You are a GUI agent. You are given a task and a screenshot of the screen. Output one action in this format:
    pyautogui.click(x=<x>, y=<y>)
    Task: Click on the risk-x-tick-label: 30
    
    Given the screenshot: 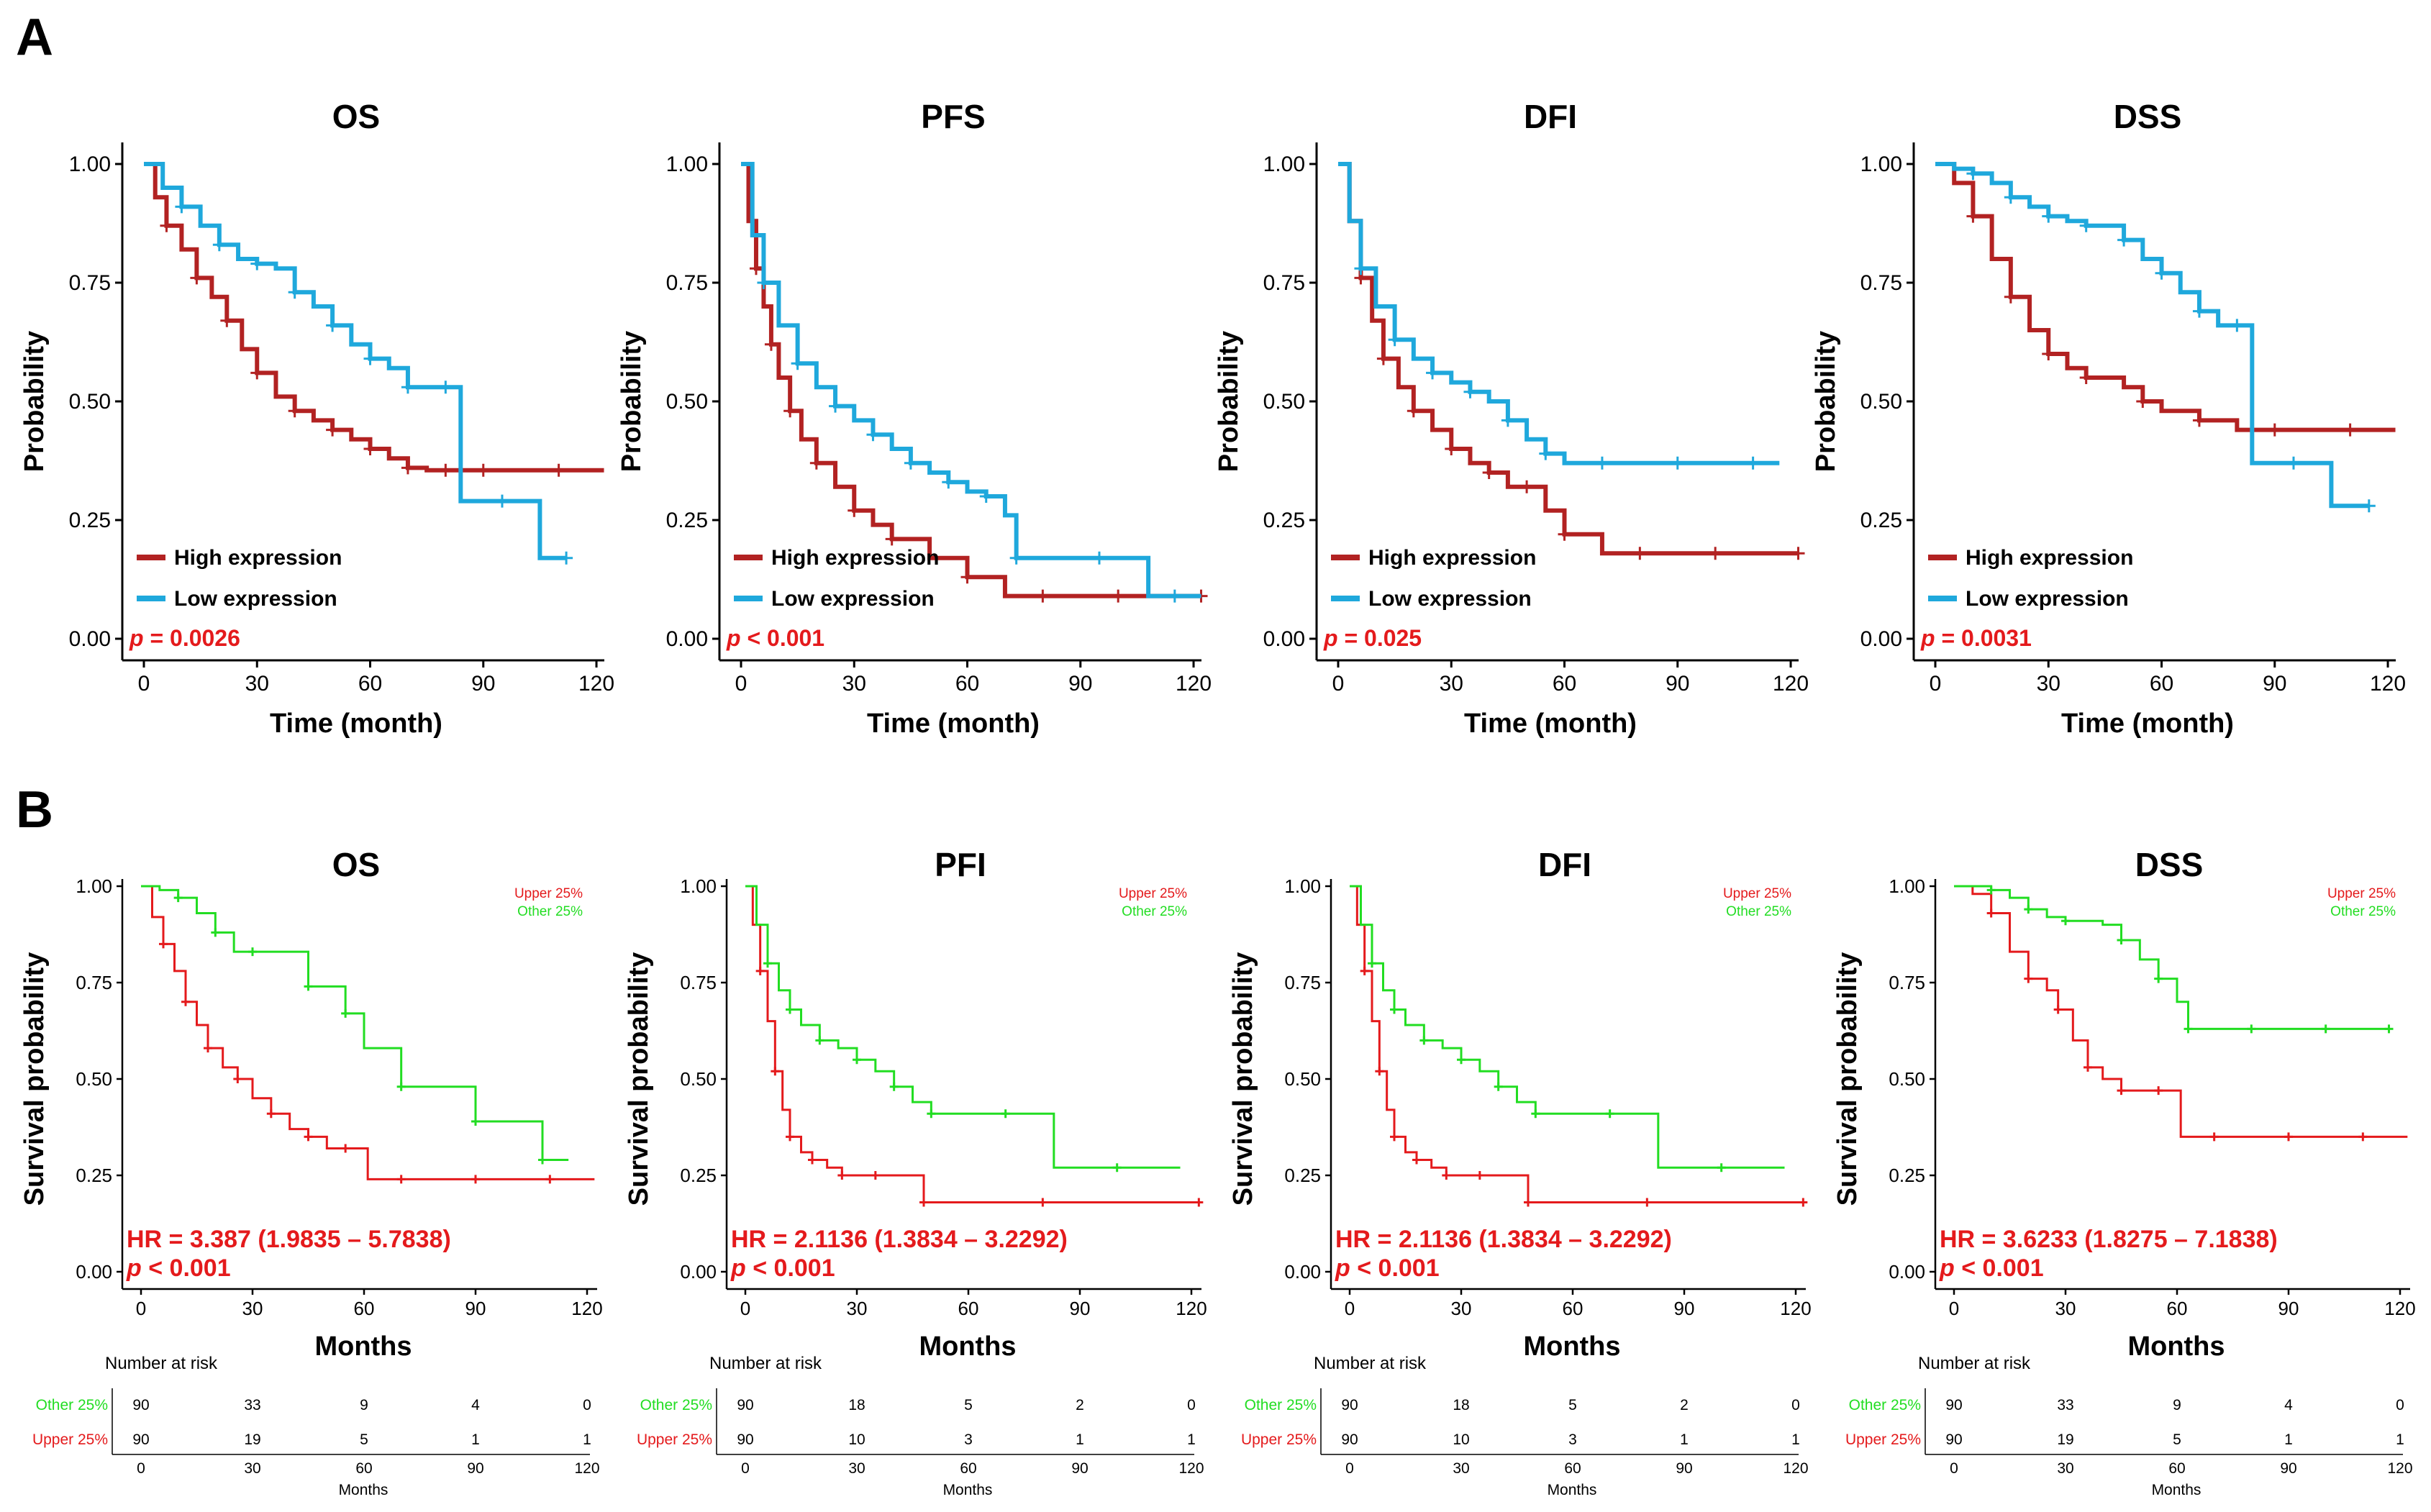 What is the action you would take?
    pyautogui.click(x=1461, y=1468)
    